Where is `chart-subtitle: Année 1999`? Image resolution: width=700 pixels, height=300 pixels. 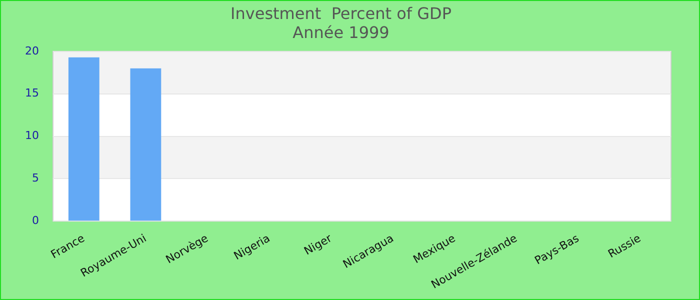 chart-subtitle: Année 1999 is located at coordinates (341, 32).